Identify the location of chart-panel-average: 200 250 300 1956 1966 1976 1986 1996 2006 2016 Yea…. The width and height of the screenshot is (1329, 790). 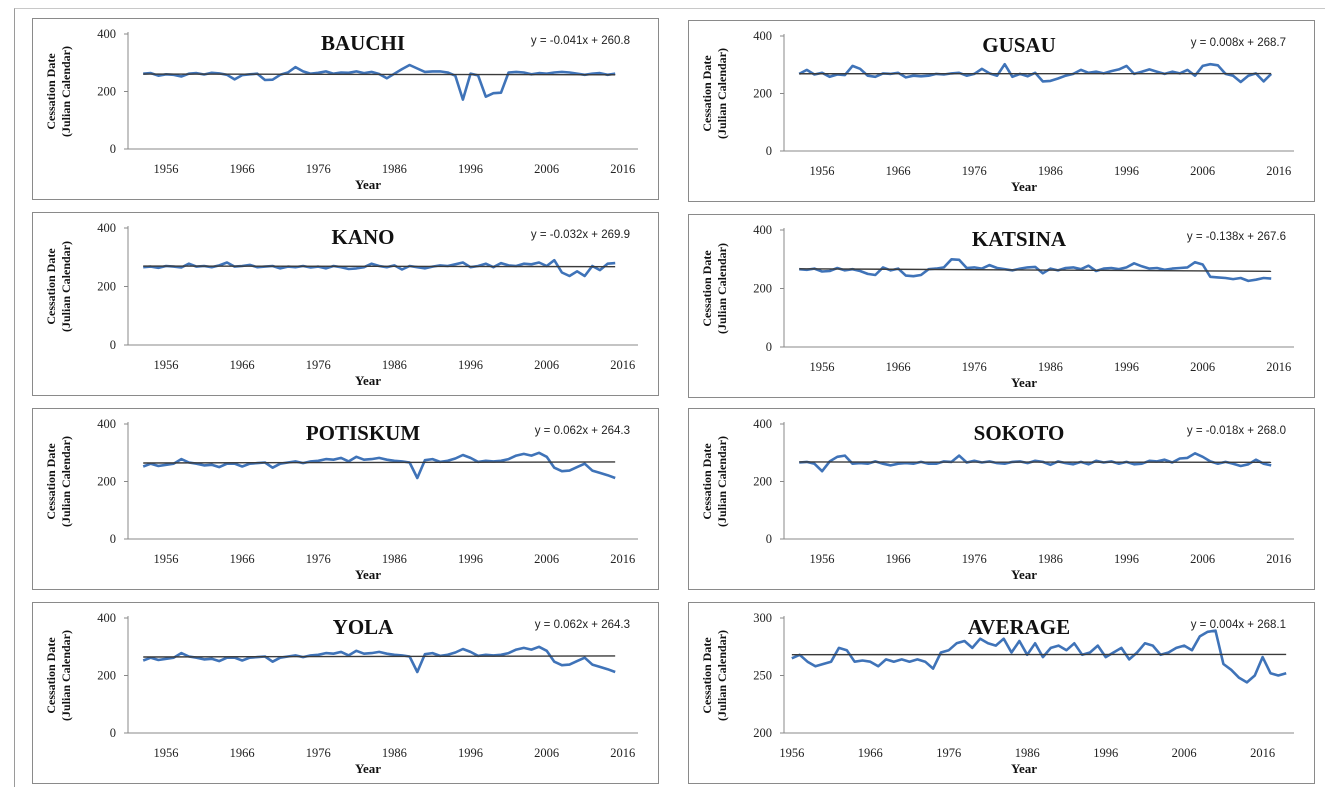
(1001, 693).